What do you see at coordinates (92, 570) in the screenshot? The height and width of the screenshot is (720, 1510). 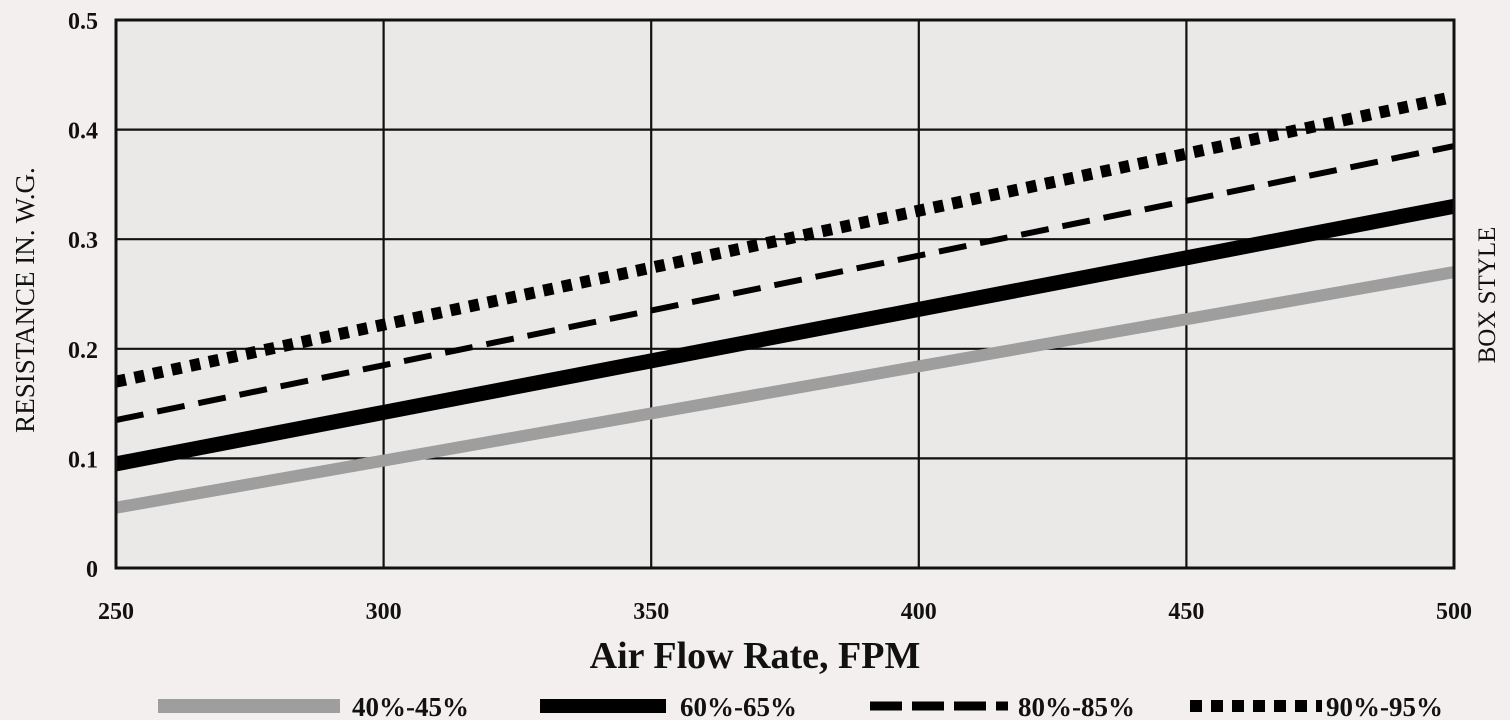 I see `y-tick-label: 0` at bounding box center [92, 570].